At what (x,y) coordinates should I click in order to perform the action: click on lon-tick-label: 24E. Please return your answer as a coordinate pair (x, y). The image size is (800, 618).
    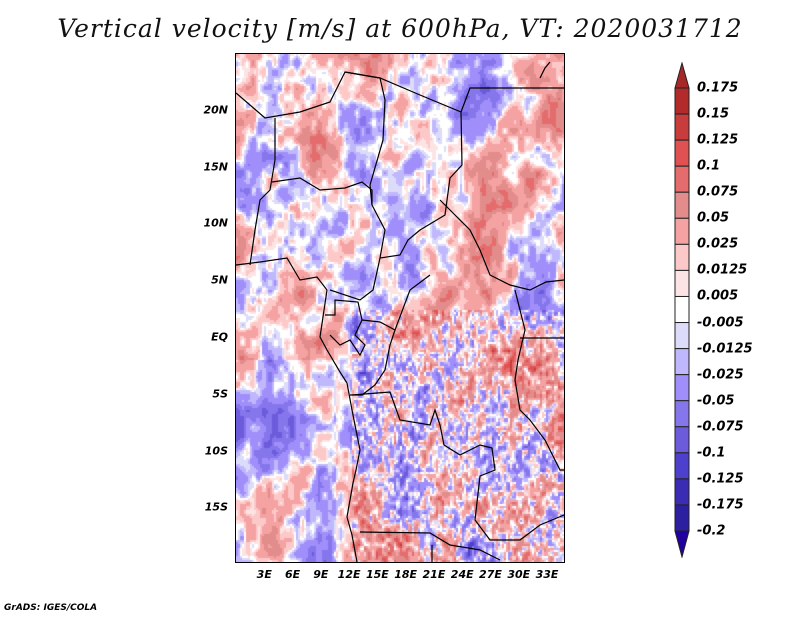
    Looking at the image, I should click on (462, 574).